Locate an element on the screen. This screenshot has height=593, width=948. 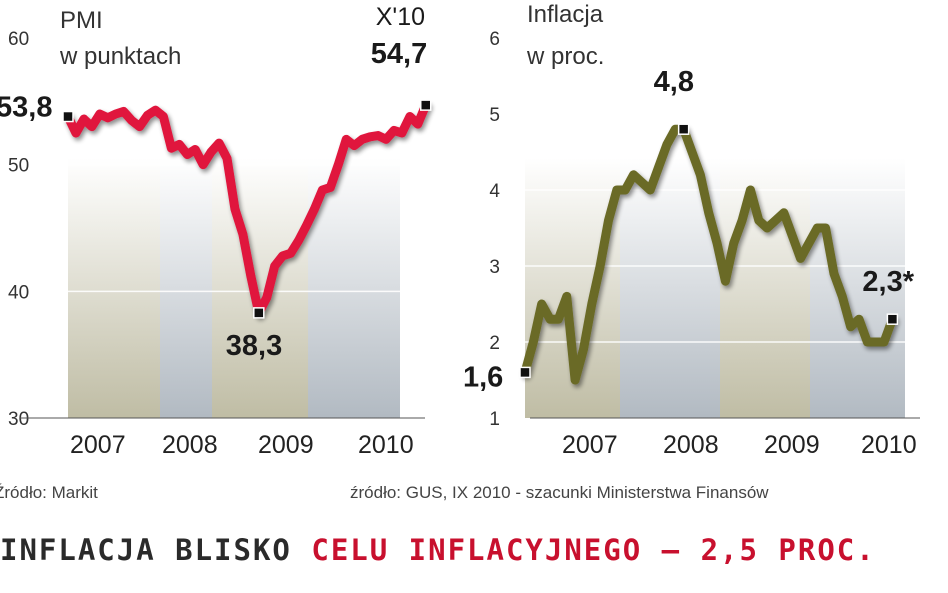
pmi-chart-title: PMI is located at coordinates (81, 20).